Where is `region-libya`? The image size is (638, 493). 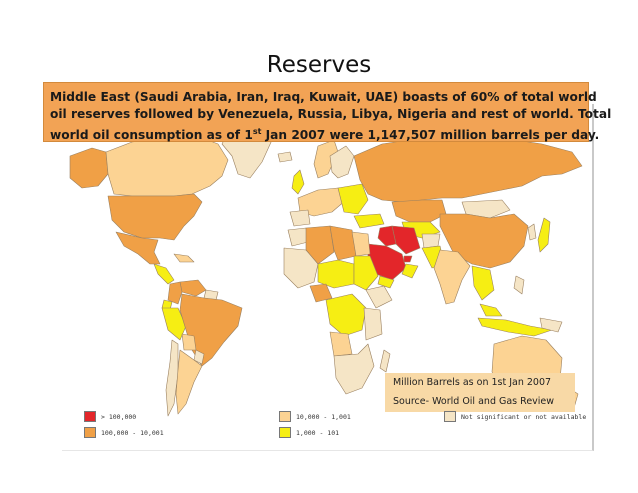
region-libya is located at coordinates (343, 243).